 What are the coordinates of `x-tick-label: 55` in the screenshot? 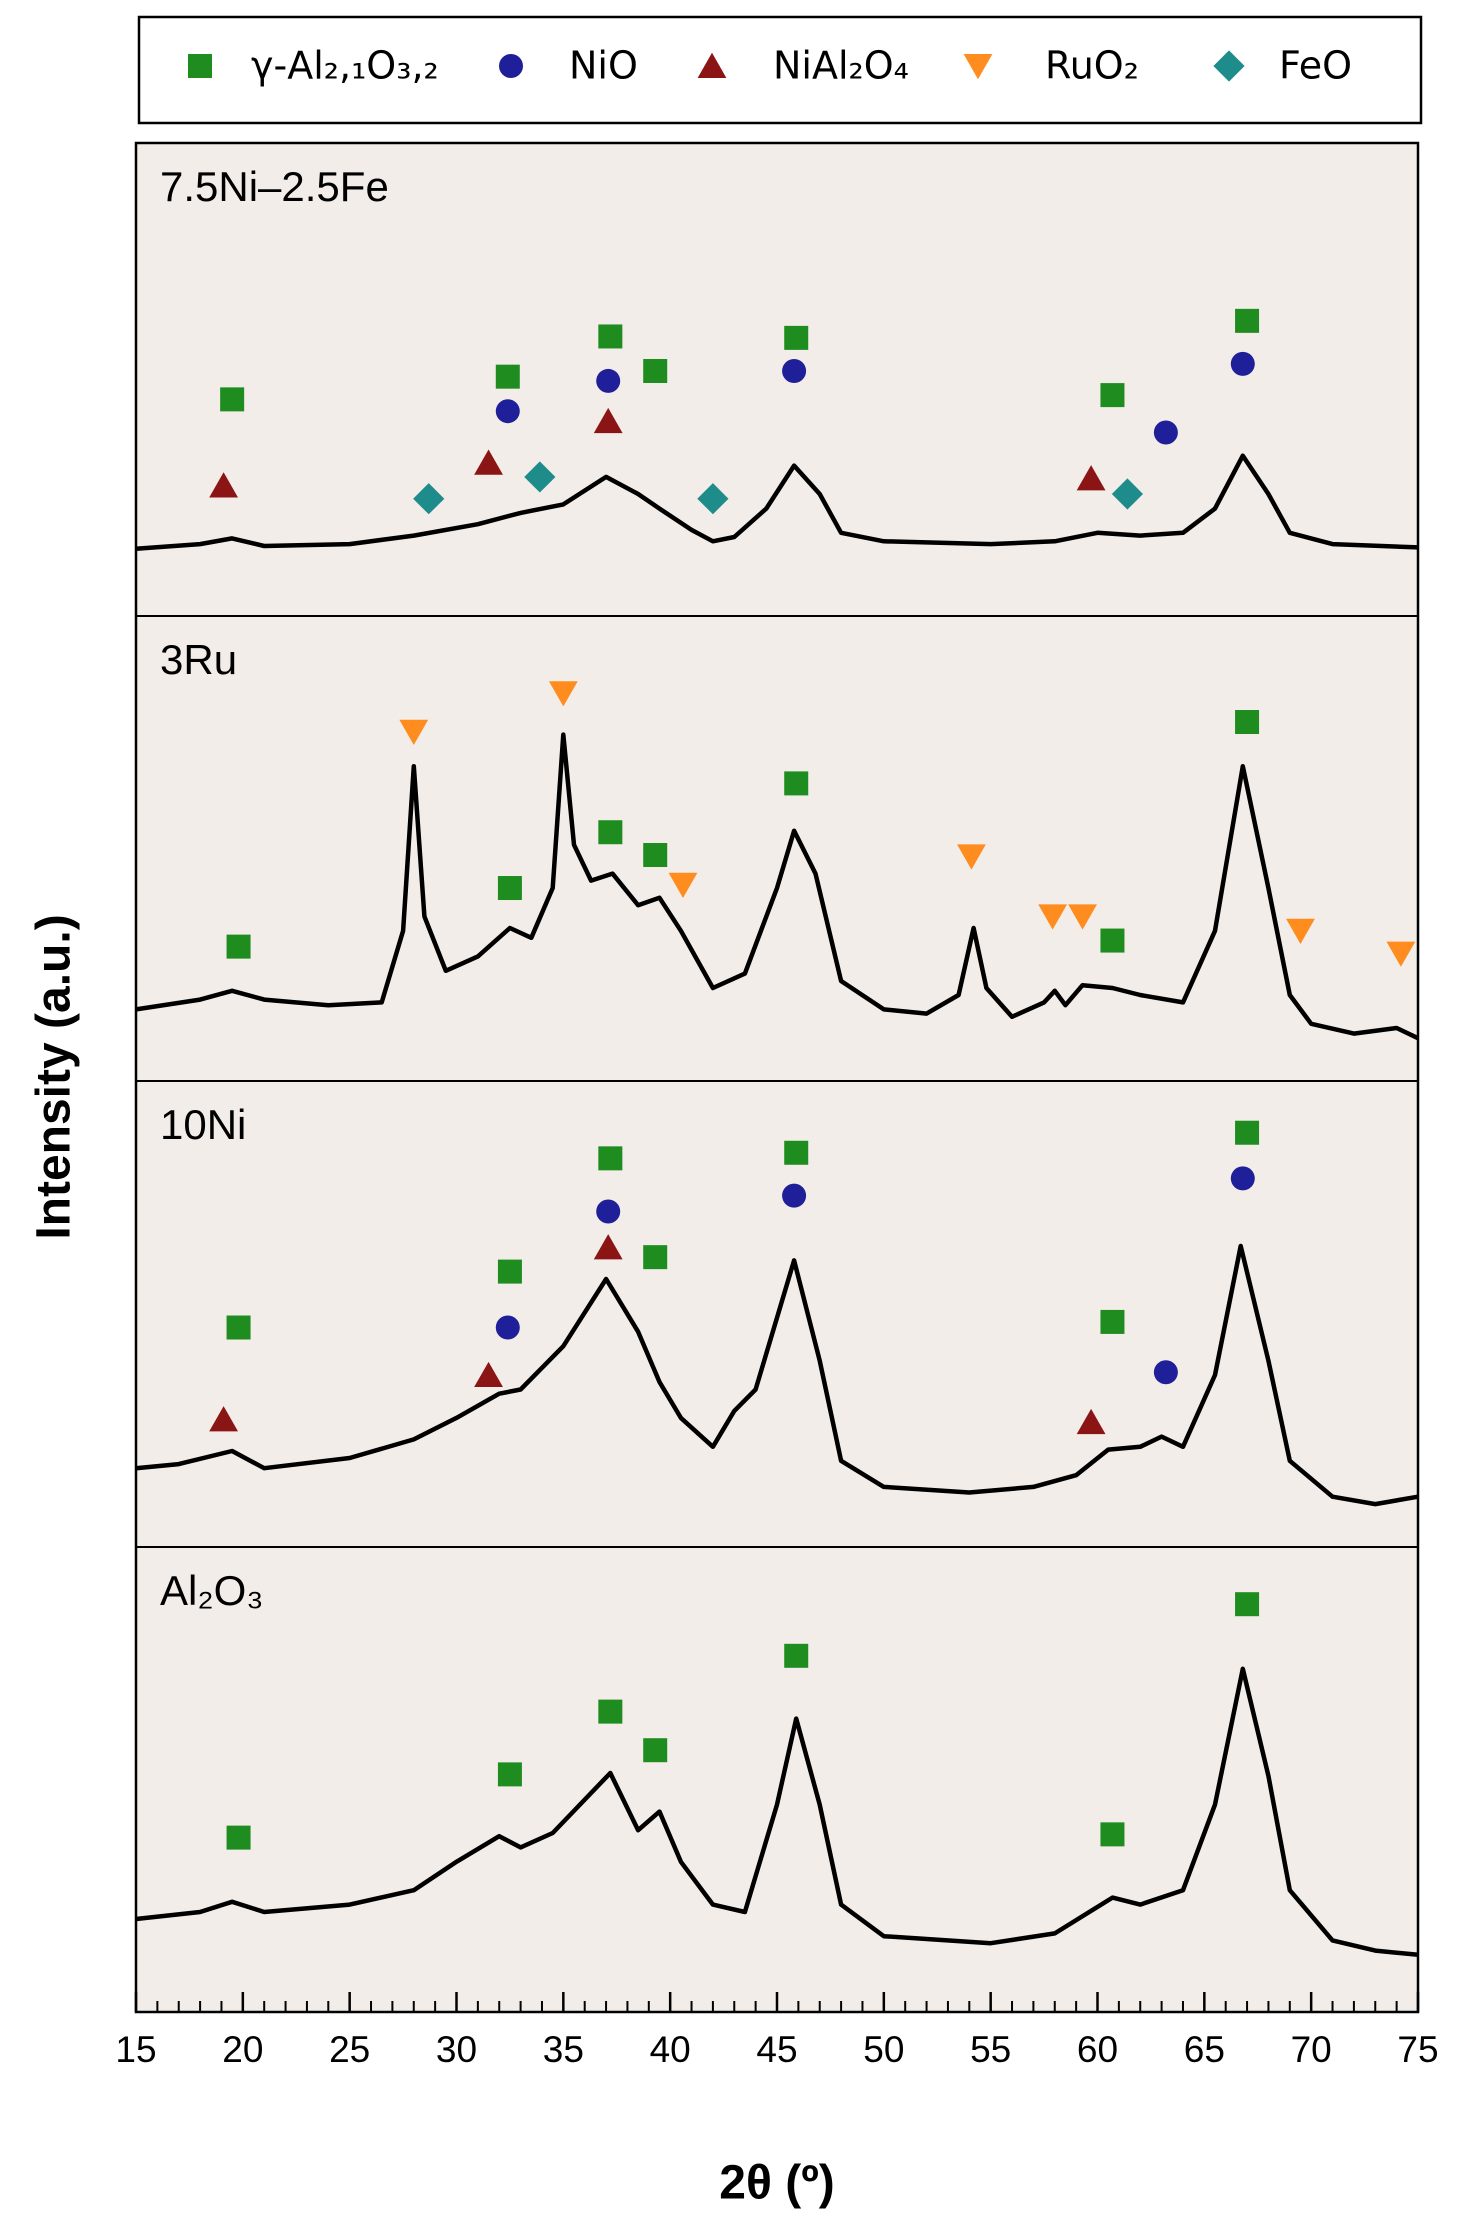 It's located at (990, 2049).